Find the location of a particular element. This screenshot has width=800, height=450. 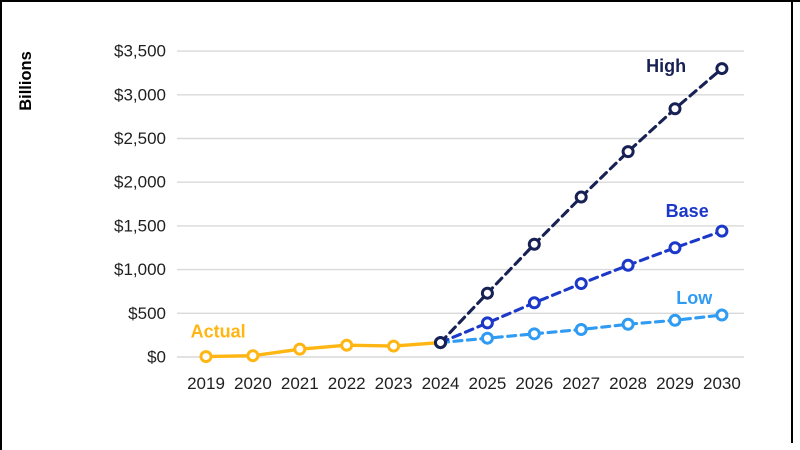

x-tick-label: 2022 is located at coordinates (347, 383).